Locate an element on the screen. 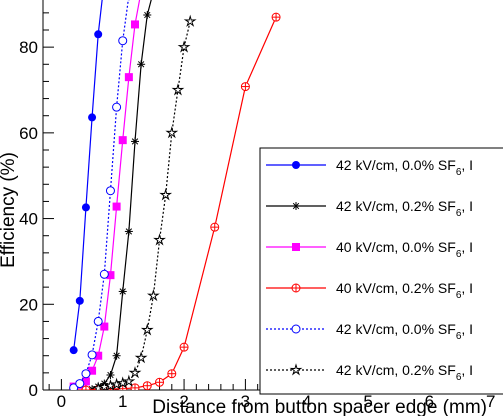 Image resolution: width=503 pixels, height=416 pixels. x-tick-label: 1 is located at coordinates (122, 401).